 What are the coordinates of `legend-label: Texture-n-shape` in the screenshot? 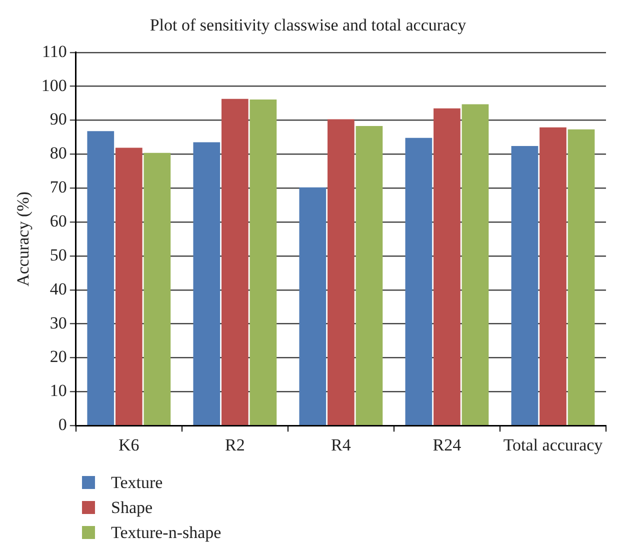 It's located at (166, 532).